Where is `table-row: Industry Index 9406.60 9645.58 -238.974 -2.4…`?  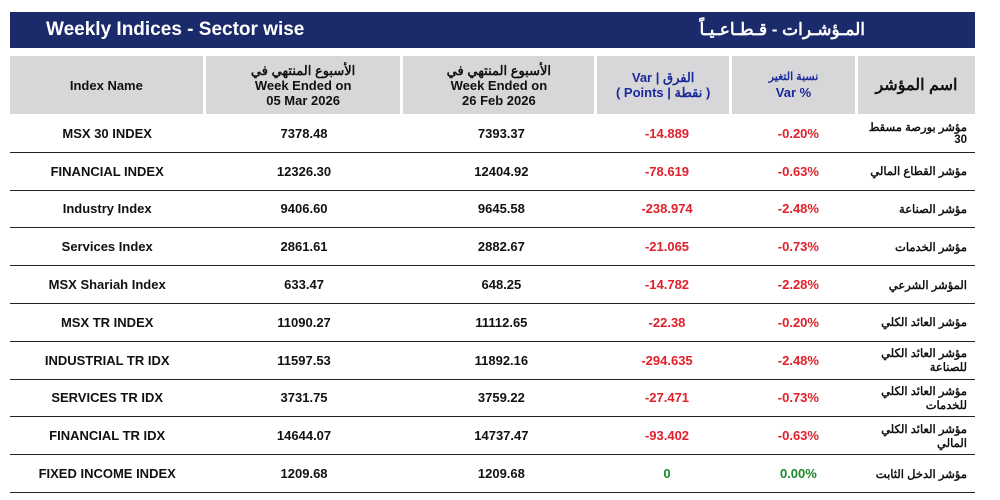 table-row: Industry Index 9406.60 9645.58 -238.974 -2.4… is located at coordinates (492, 210).